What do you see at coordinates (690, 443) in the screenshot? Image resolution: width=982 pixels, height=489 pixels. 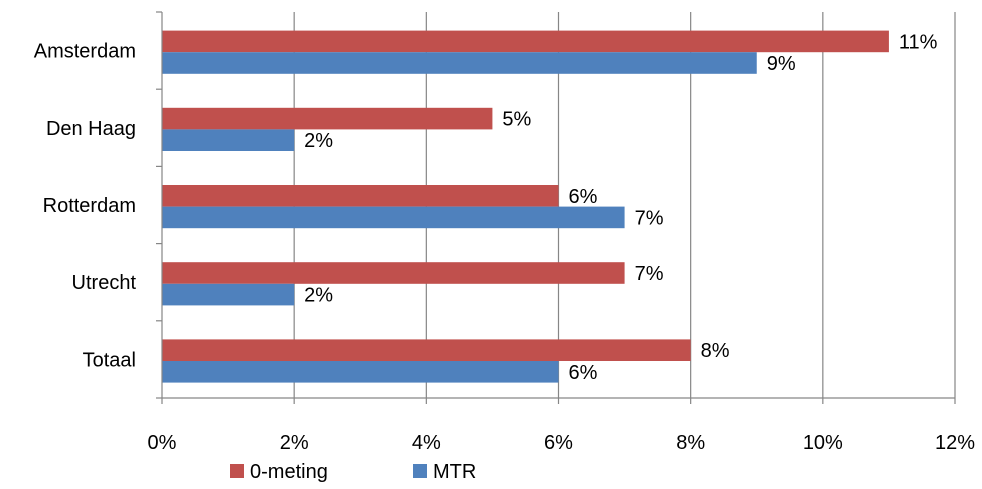 I see `x-tick-label: 8%` at bounding box center [690, 443].